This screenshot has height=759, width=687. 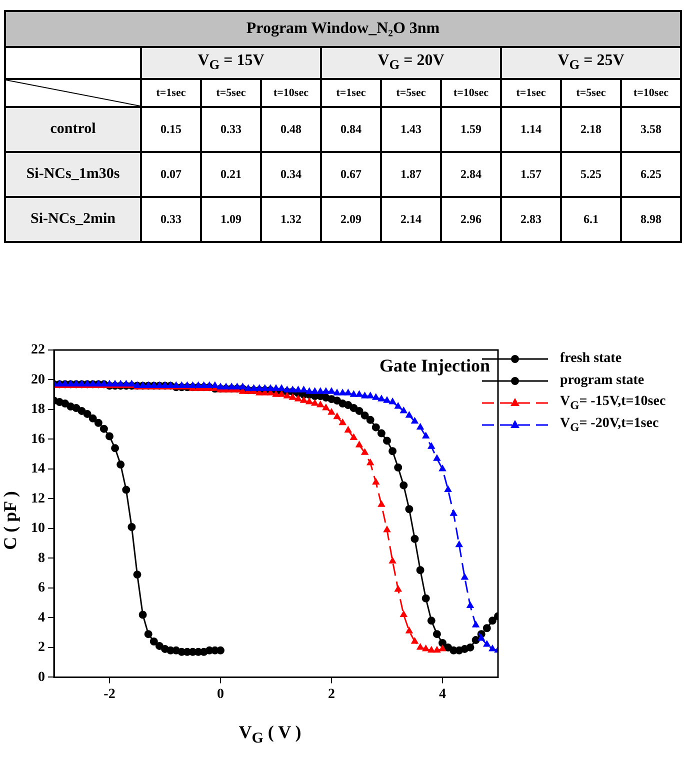 What do you see at coordinates (613, 403) in the screenshot?
I see `legend-label: V$_{G}$= -15V,t=10sec` at bounding box center [613, 403].